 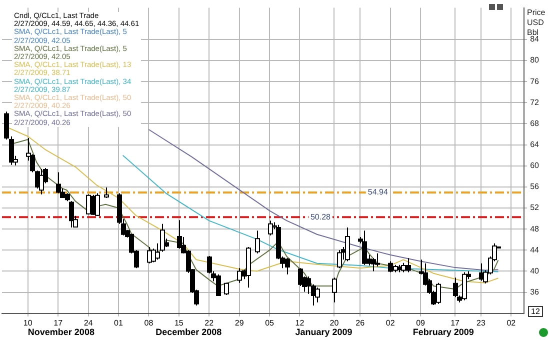 I want to click on y-tick-label: 56, so click(x=535, y=187).